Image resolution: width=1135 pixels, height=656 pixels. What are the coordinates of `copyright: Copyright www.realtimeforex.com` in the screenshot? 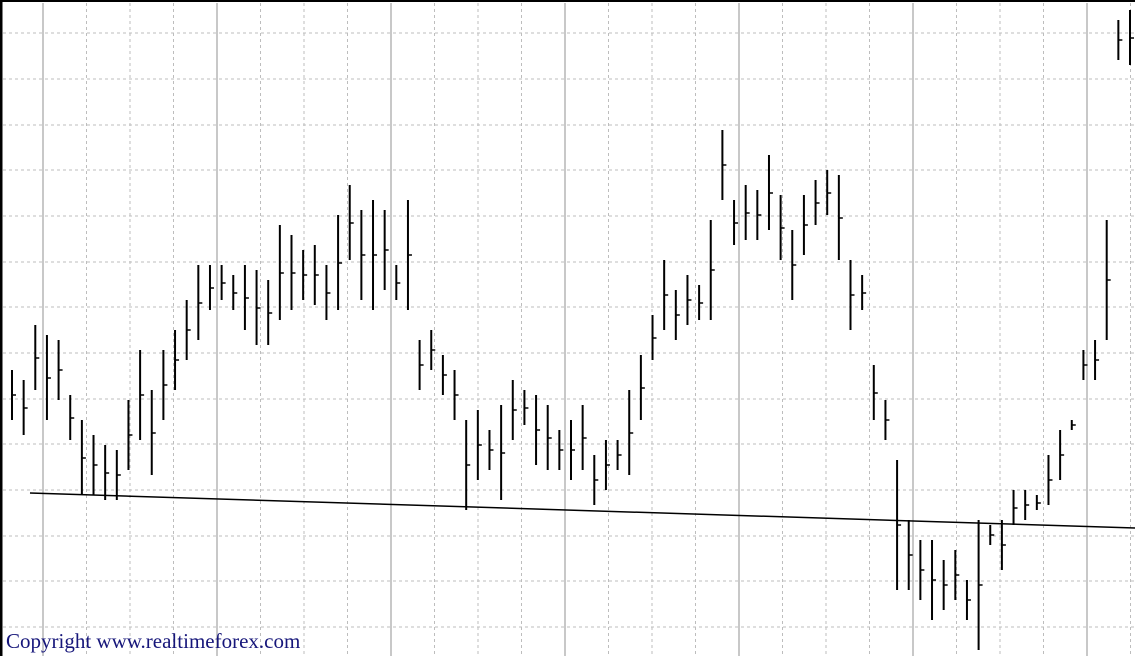 It's located at (153, 641).